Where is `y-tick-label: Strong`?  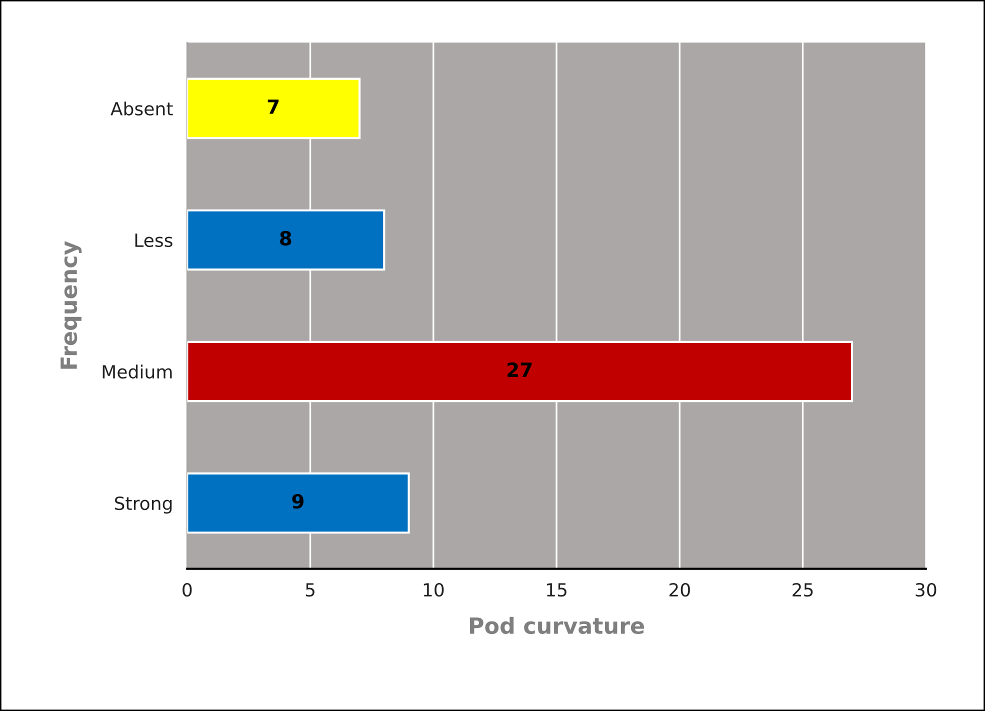 y-tick-label: Strong is located at coordinates (143, 505).